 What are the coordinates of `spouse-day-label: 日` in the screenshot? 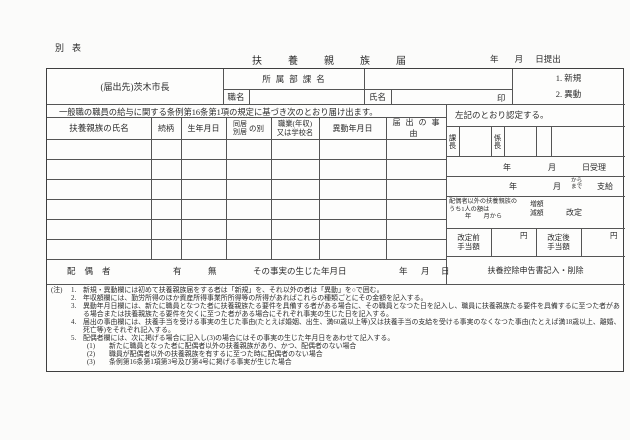 It's located at (445, 271).